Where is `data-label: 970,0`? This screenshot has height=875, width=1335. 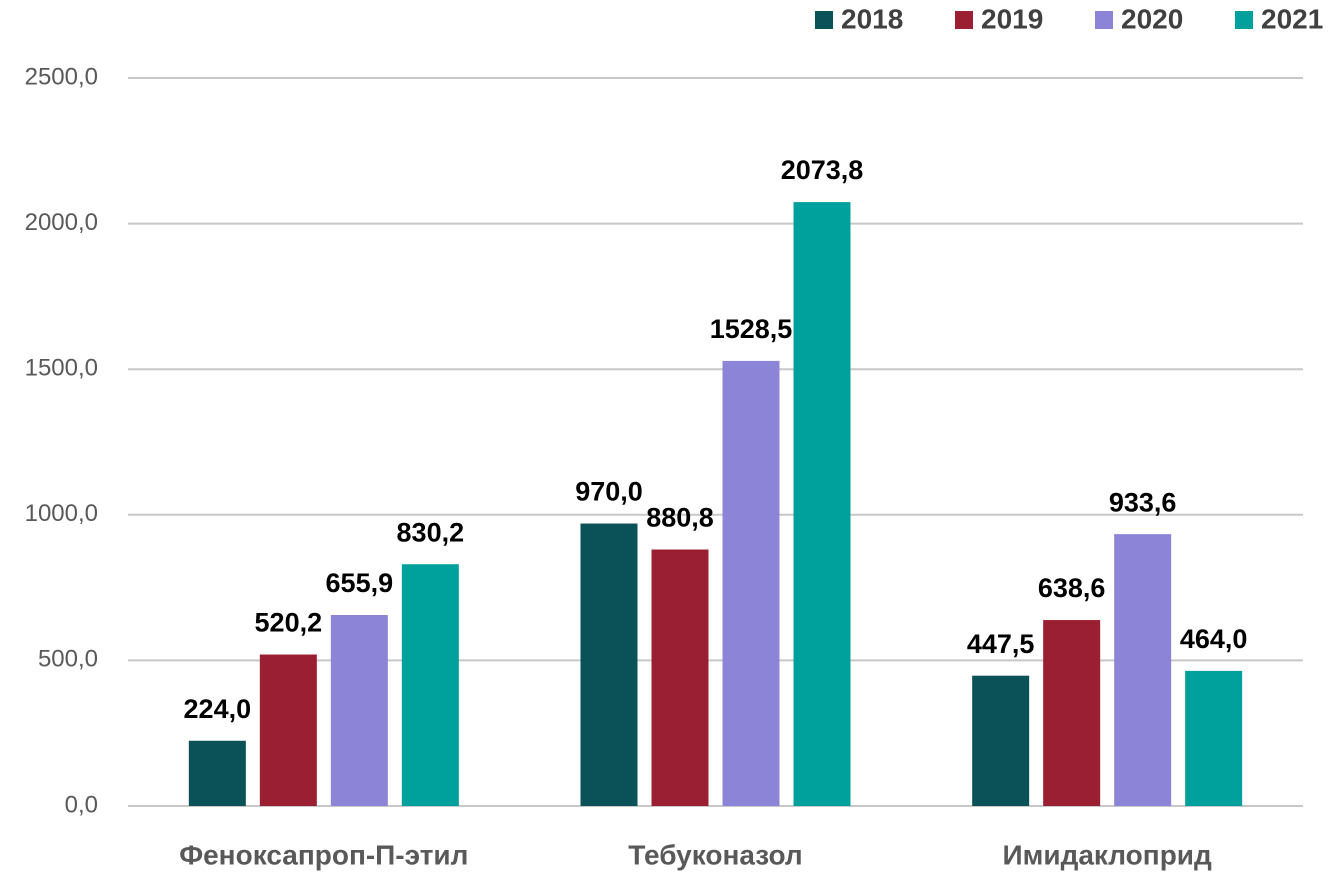
data-label: 970,0 is located at coordinates (609, 492).